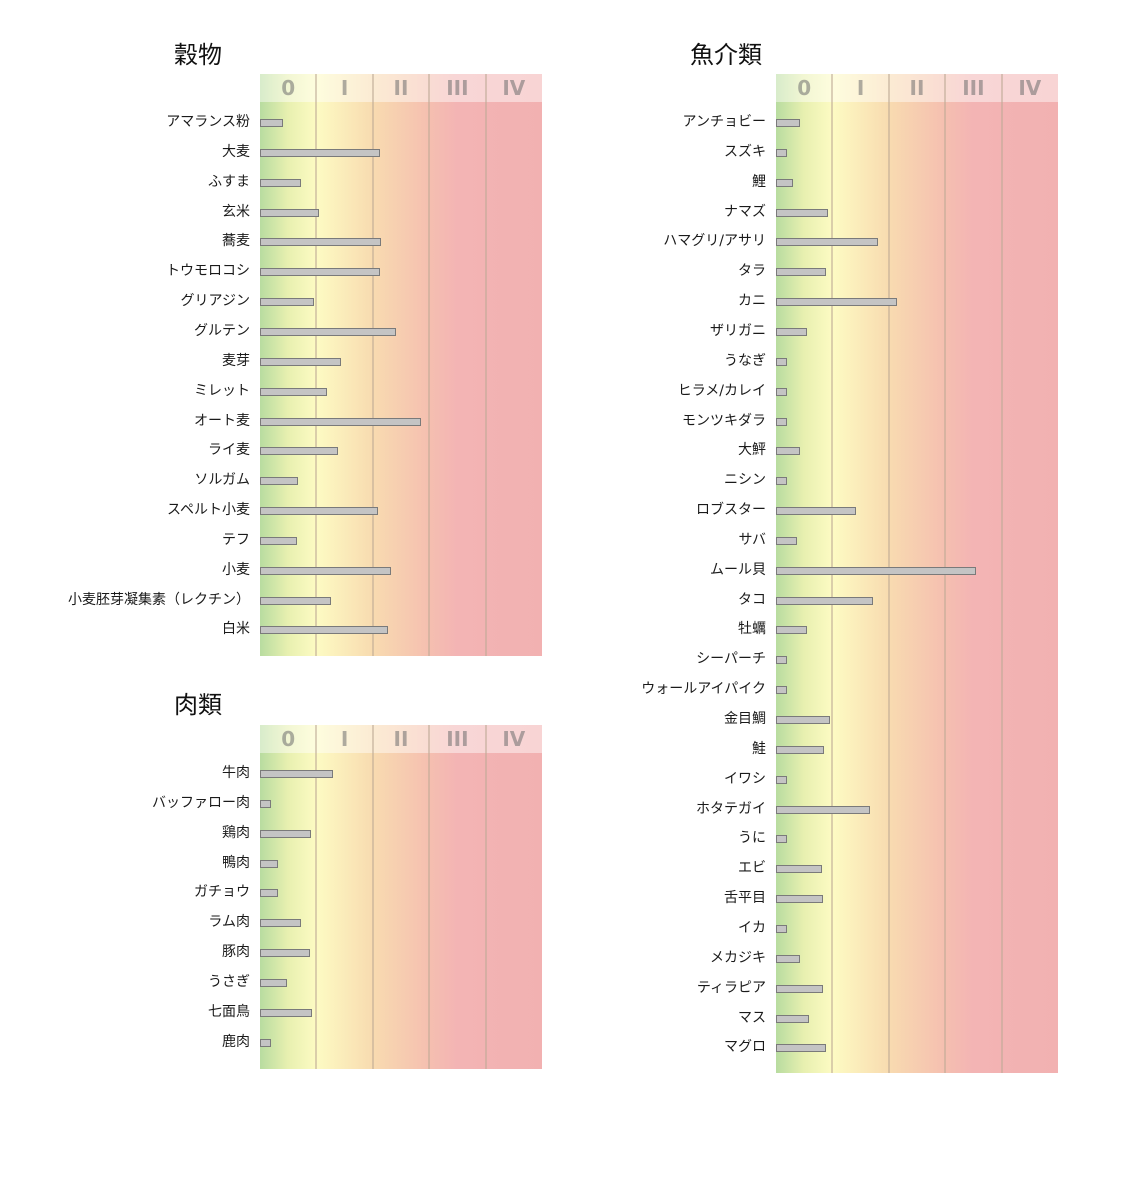  What do you see at coordinates (344, 88) in the screenshot?
I see `scale-label: I` at bounding box center [344, 88].